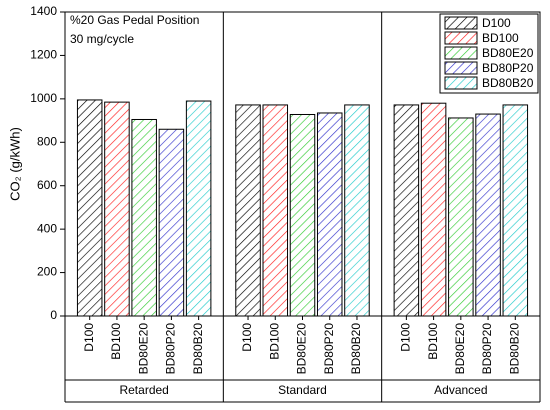  Describe the element at coordinates (508, 53) in the screenshot. I see `legend-label: BD80E20` at that location.